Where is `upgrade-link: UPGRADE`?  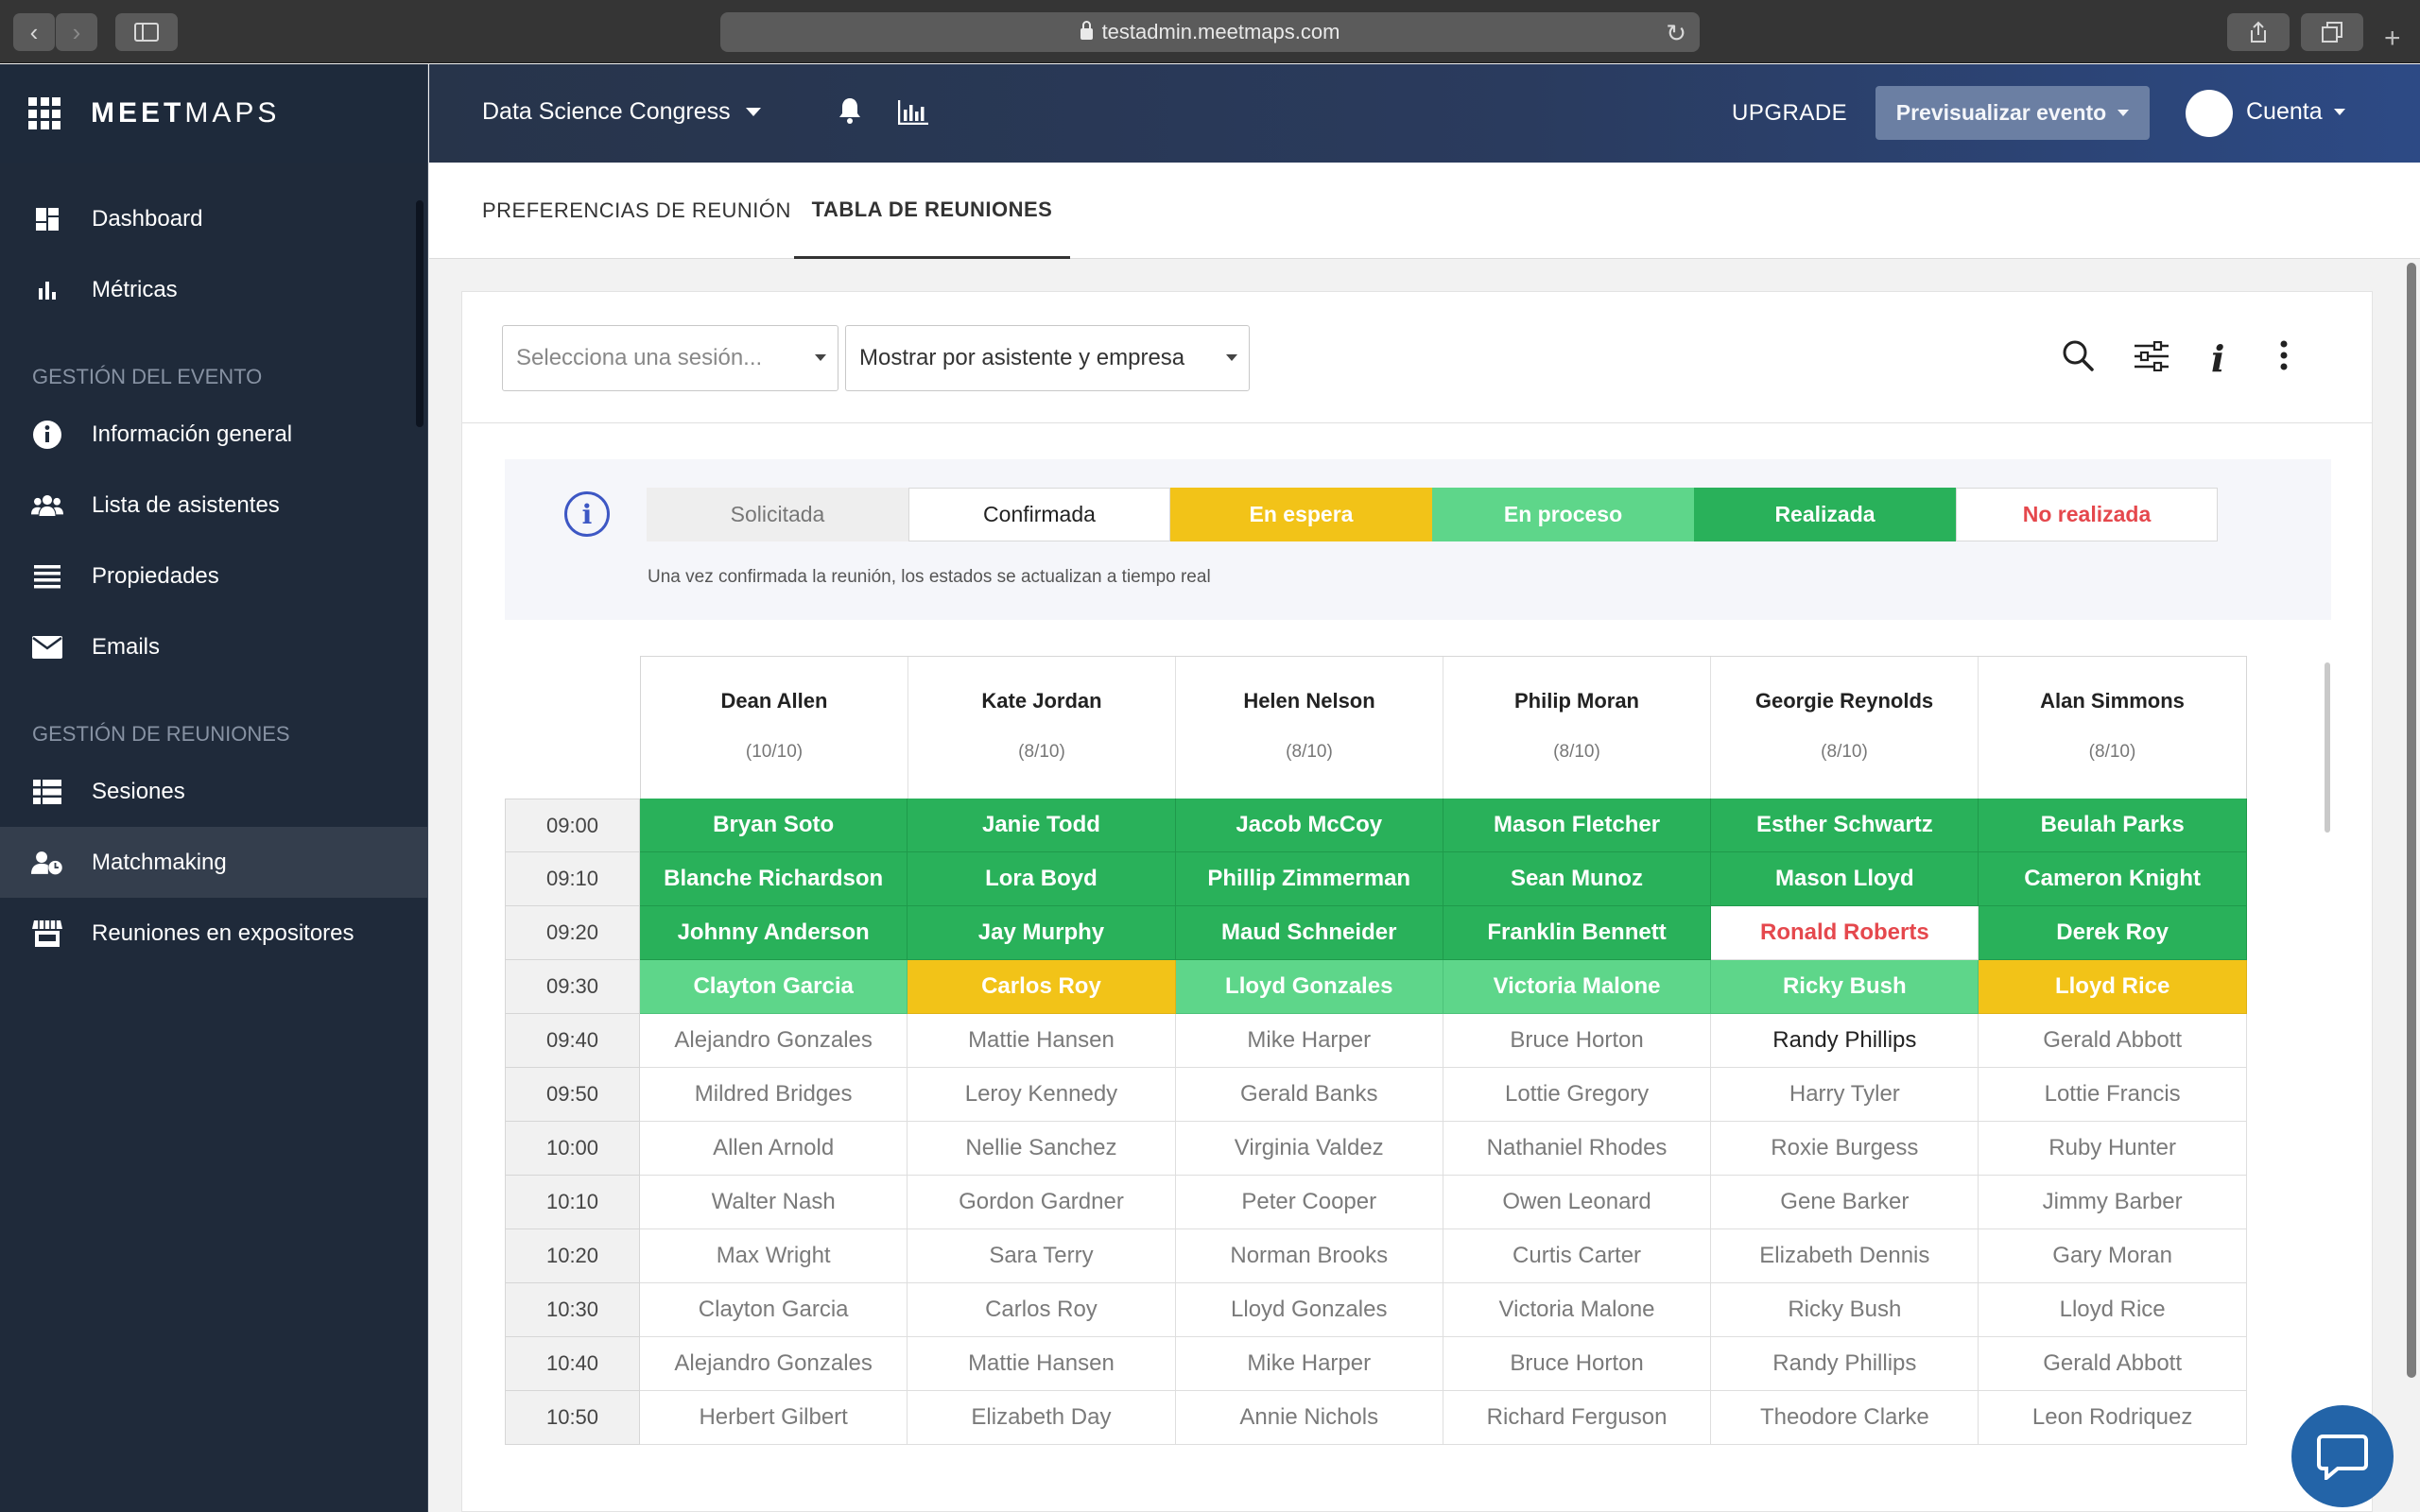
upgrade-link: UPGRADE is located at coordinates (1790, 113).